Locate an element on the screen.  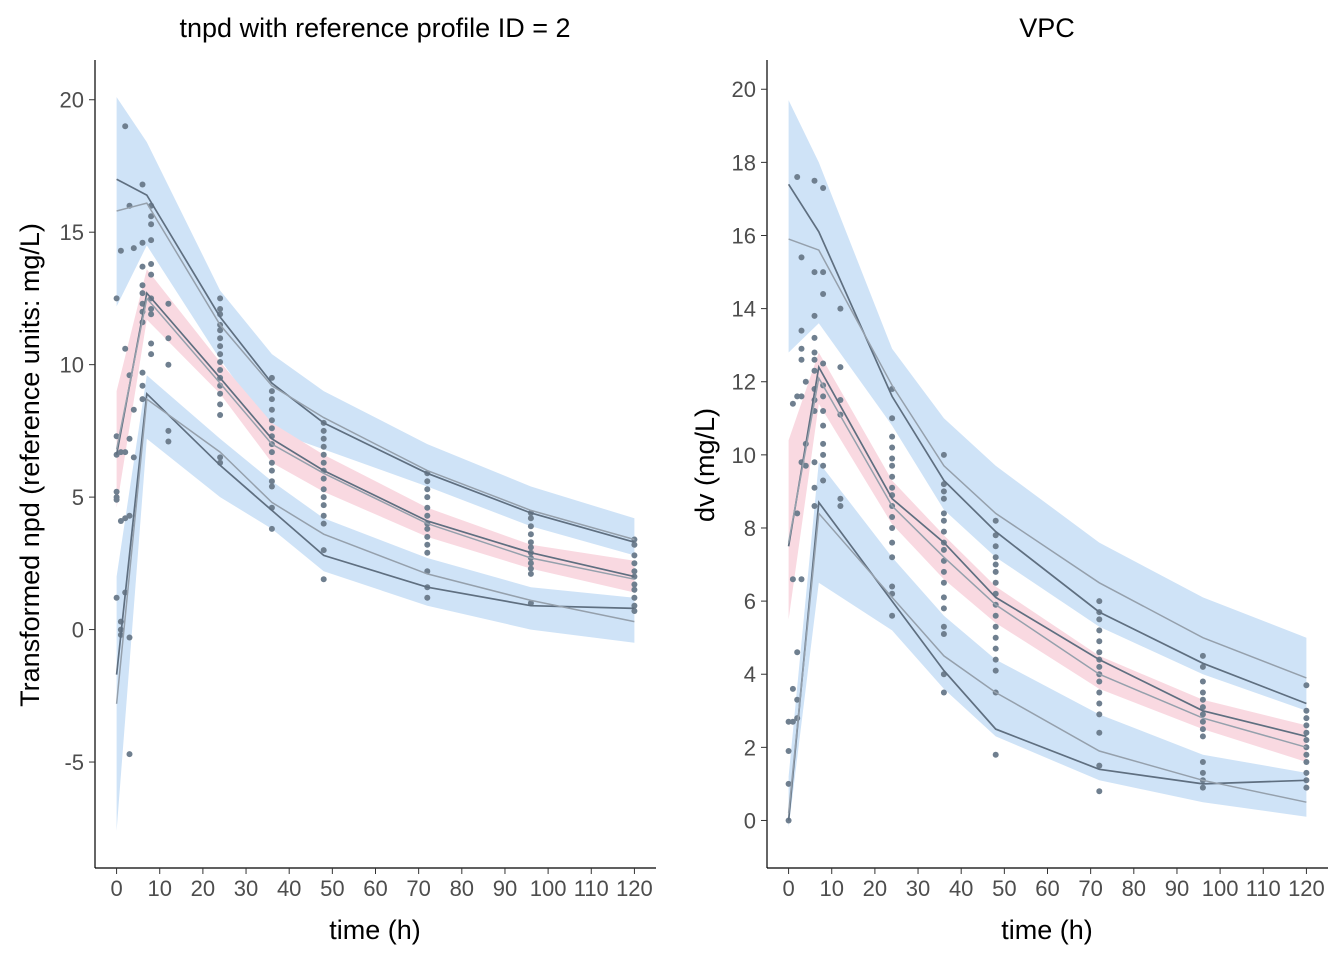
vpc-y-tick-label: 10 is located at coordinates (744, 455).